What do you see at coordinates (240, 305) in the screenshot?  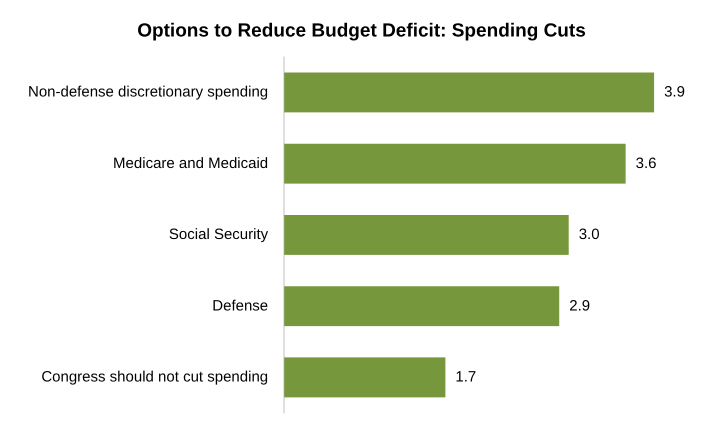 I see `y-tick-label: Defense` at bounding box center [240, 305].